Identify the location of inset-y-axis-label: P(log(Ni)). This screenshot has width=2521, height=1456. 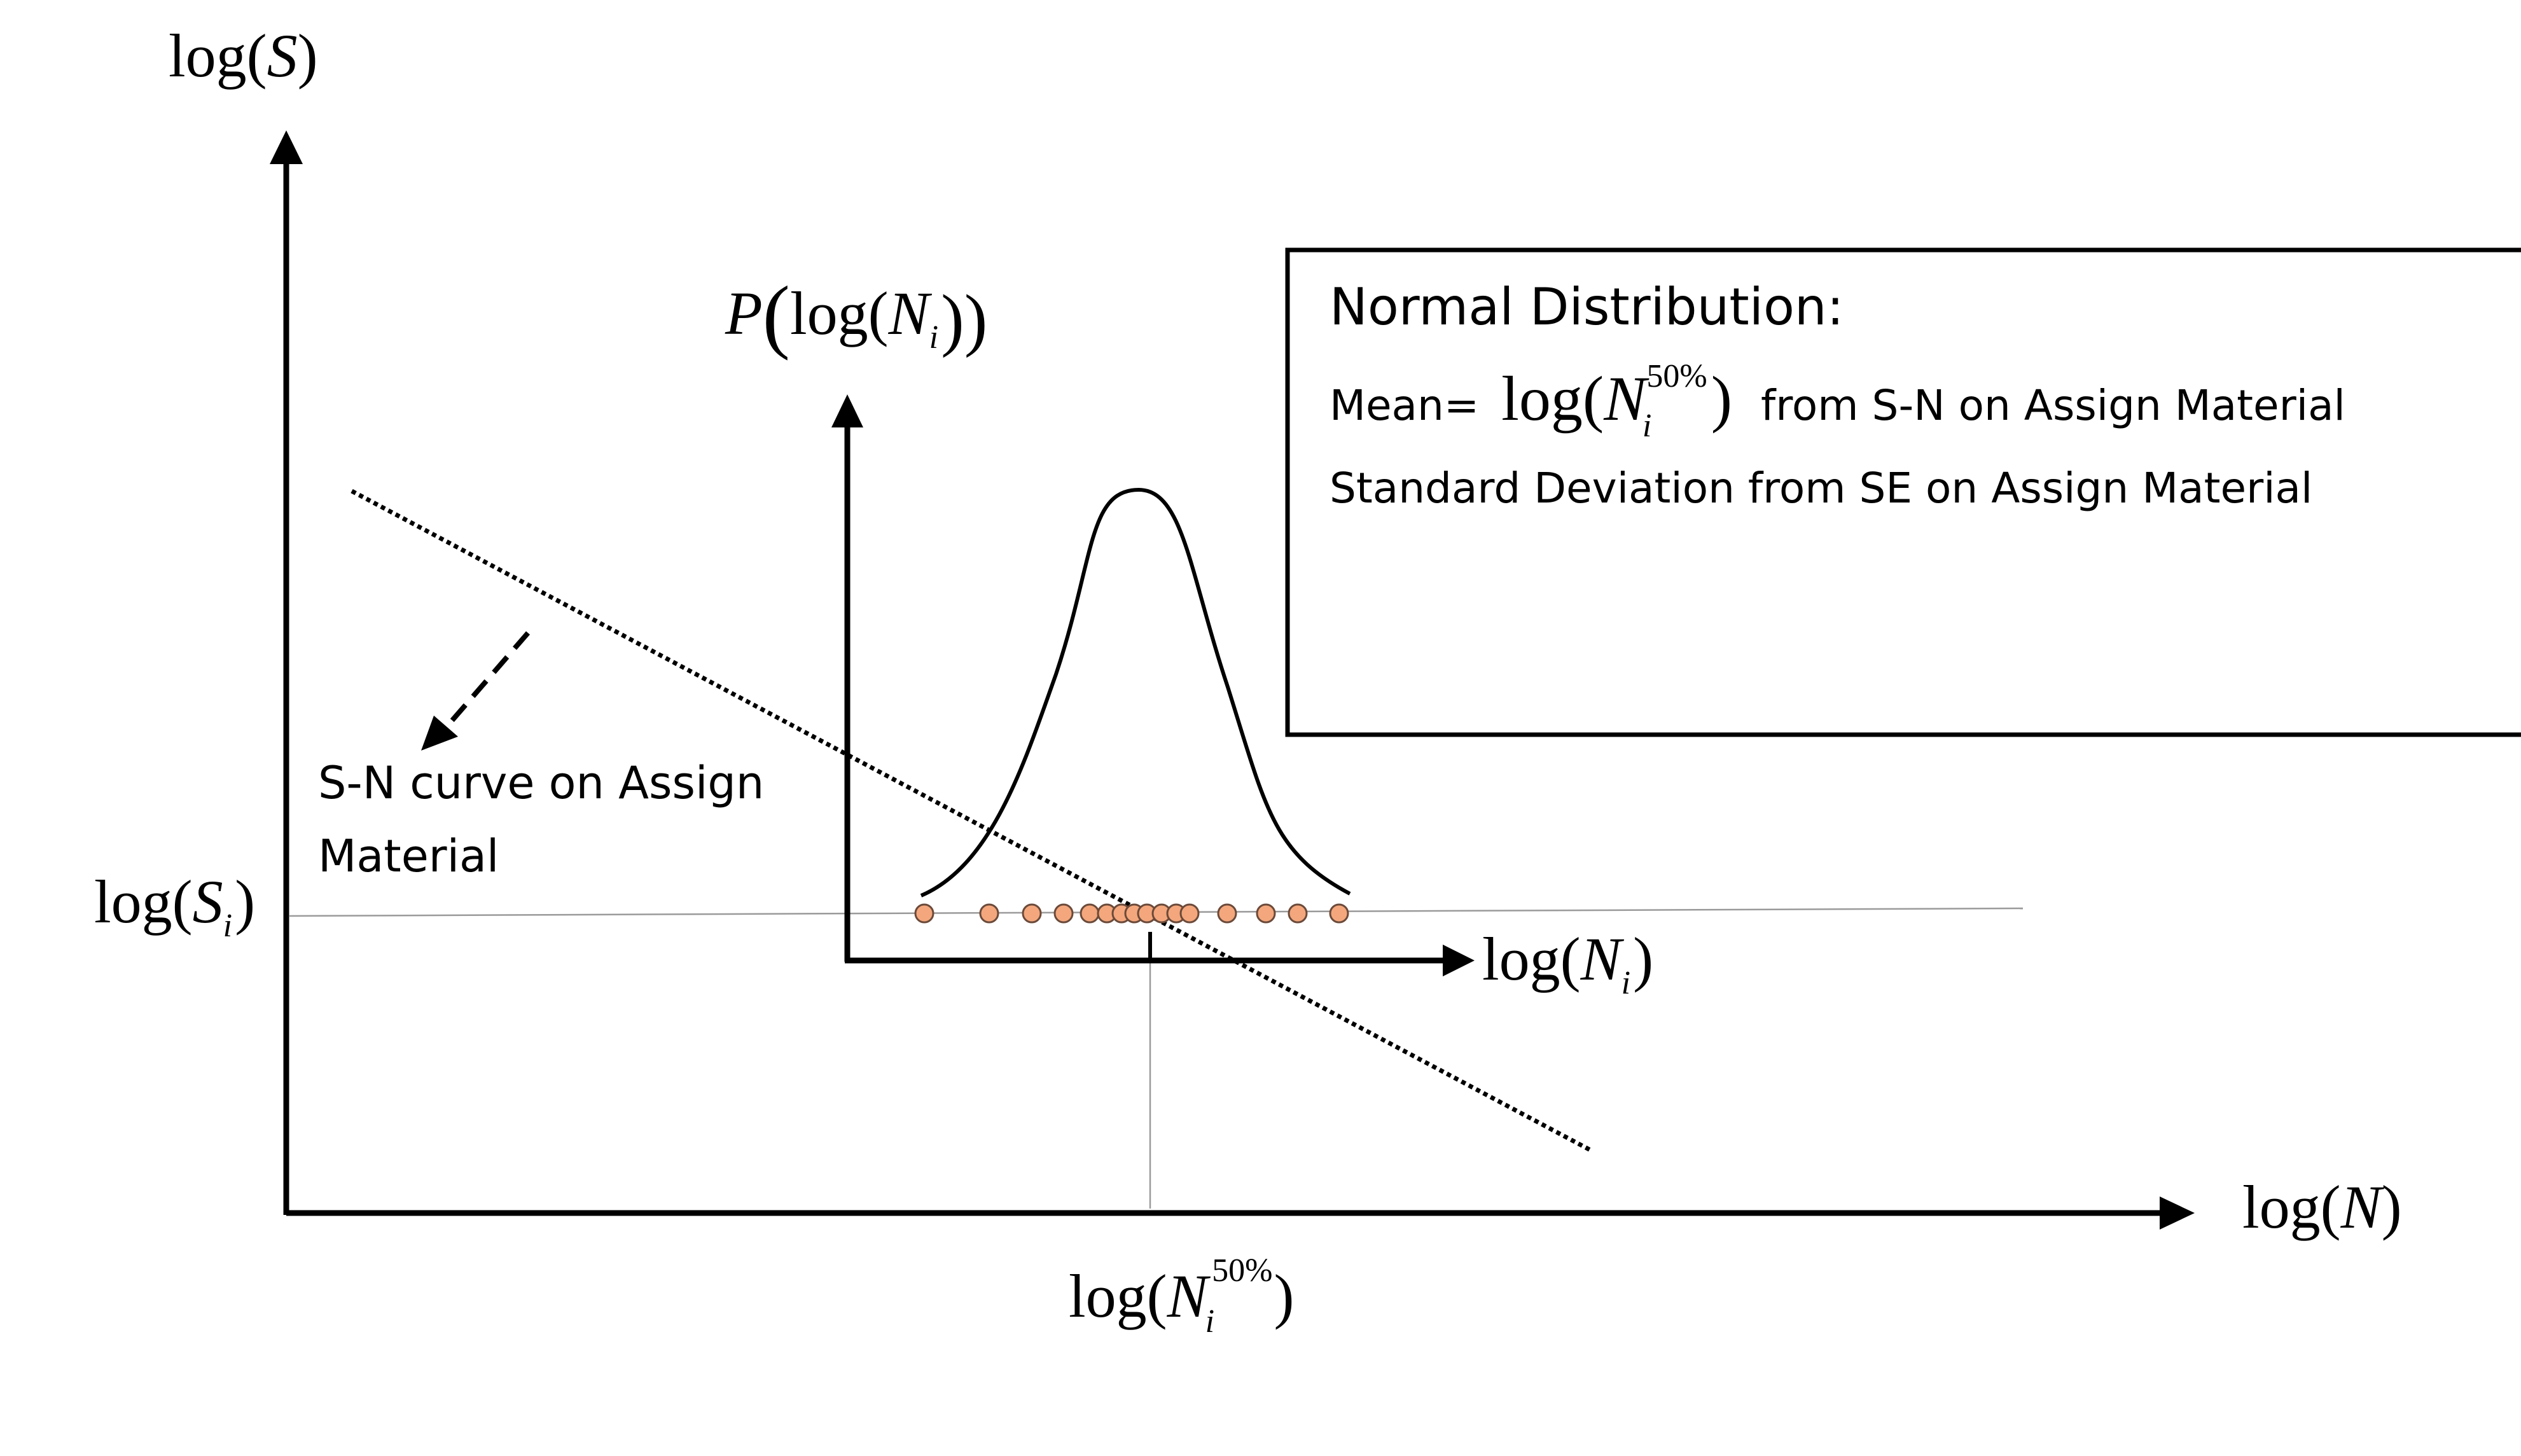
(856, 315).